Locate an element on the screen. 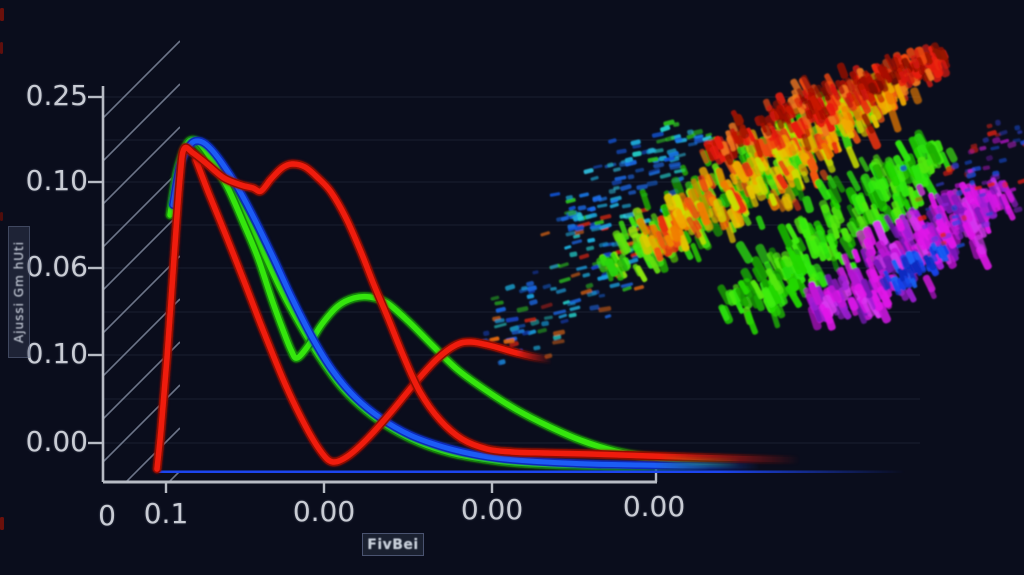 This screenshot has width=1024, height=575. x-tick-label-0: 0 is located at coordinates (107, 515).